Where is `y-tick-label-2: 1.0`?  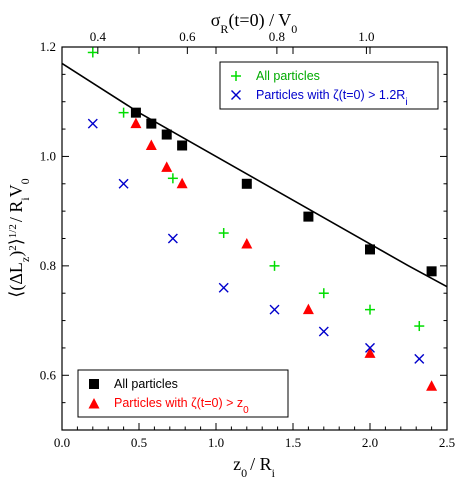
y-tick-label-2: 1.0 is located at coordinates (48, 155).